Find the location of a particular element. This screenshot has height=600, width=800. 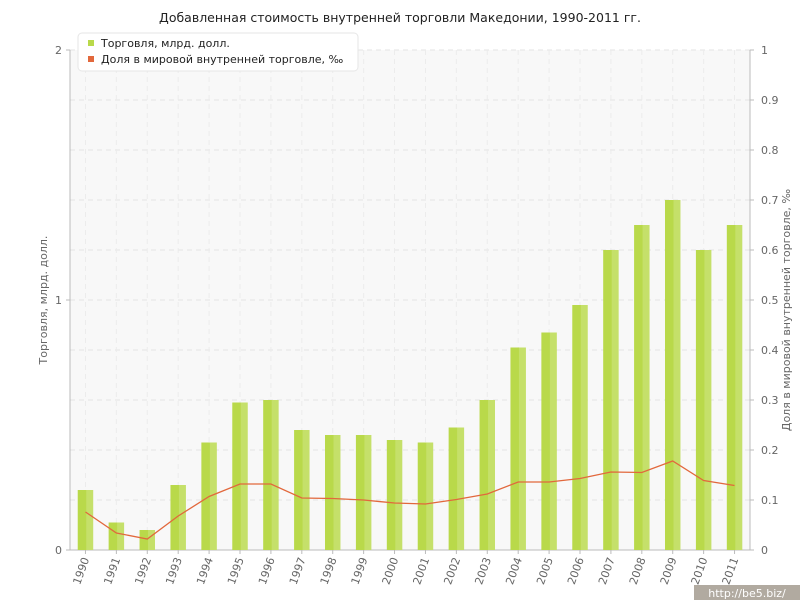

x-tick-label: 2006 is located at coordinates (576, 571).